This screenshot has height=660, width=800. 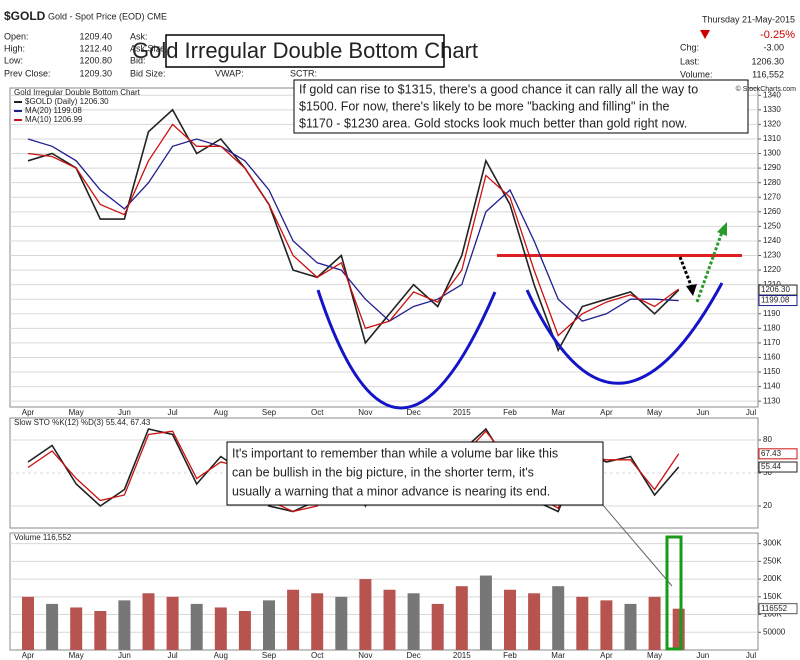 I want to click on description: Gold - Spot Price (EOD) CME, so click(x=107, y=16).